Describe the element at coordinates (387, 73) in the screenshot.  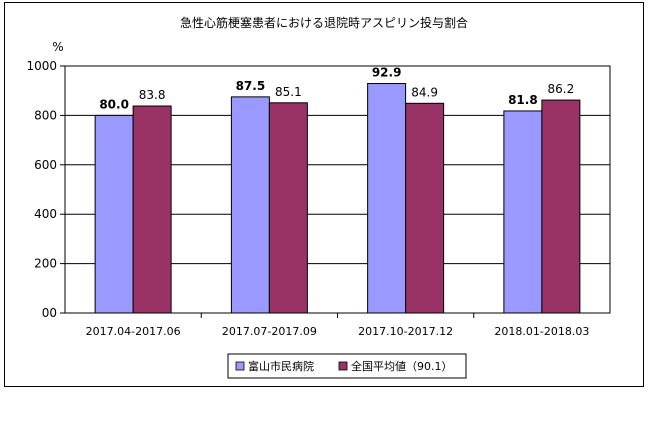
I see `data-label-series-1: 92.9` at that location.